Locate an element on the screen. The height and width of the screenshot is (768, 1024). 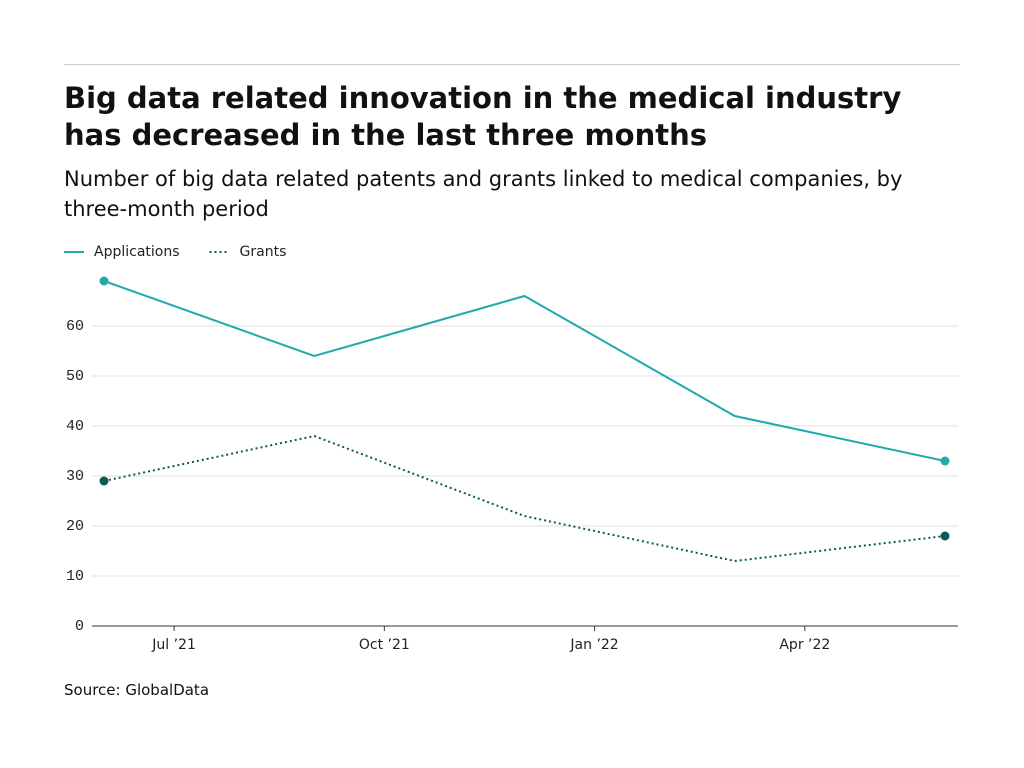
y-tick-label: 40 is located at coordinates (75, 426).